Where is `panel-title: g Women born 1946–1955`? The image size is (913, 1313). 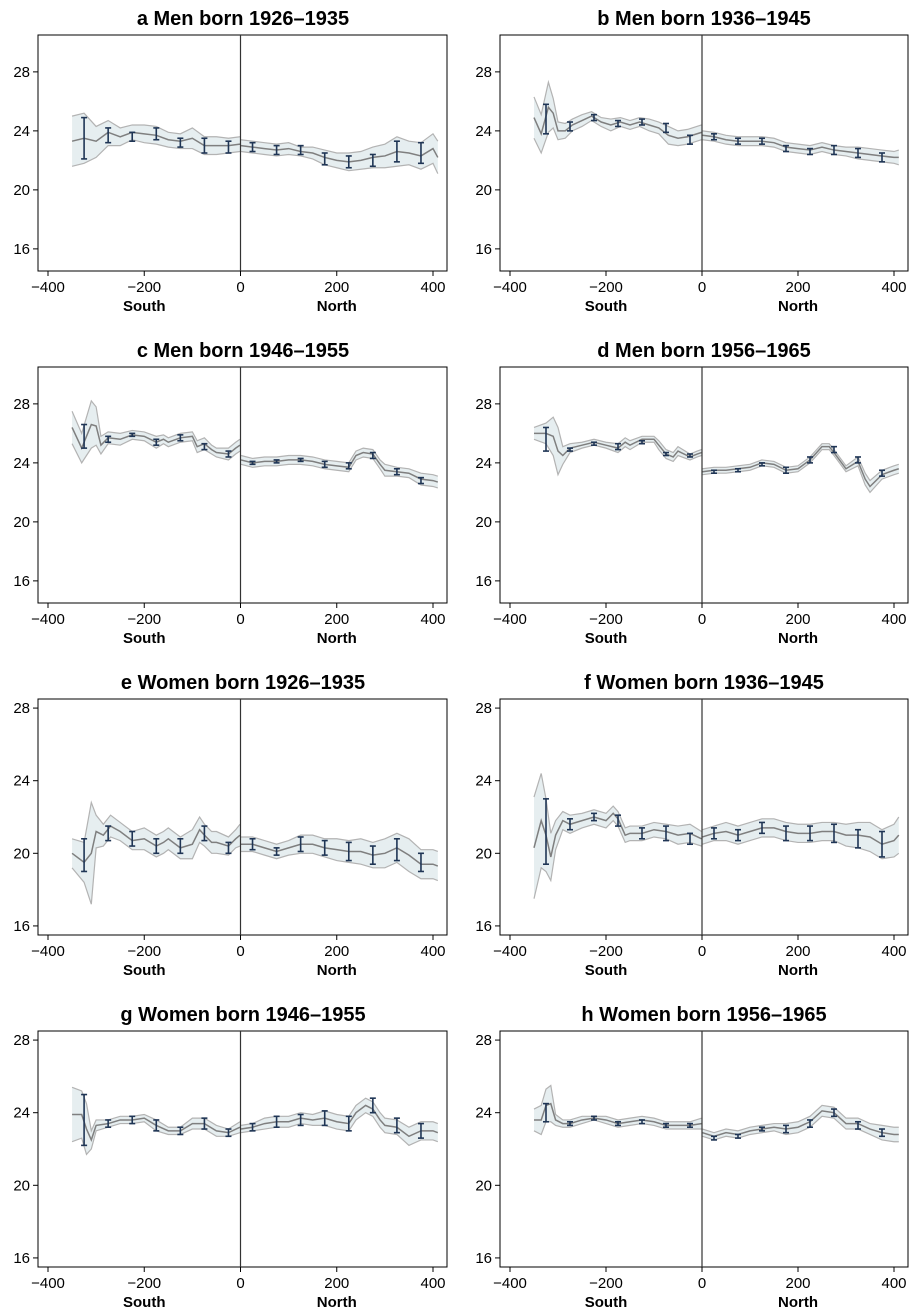 panel-title: g Women born 1946–1955 is located at coordinates (242, 1015).